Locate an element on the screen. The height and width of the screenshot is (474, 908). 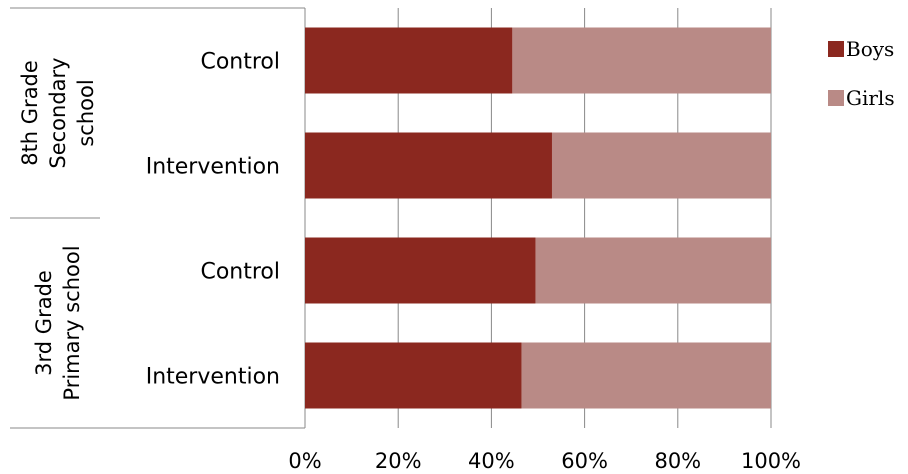
legend-label-girls: Girls is located at coordinates (870, 98).